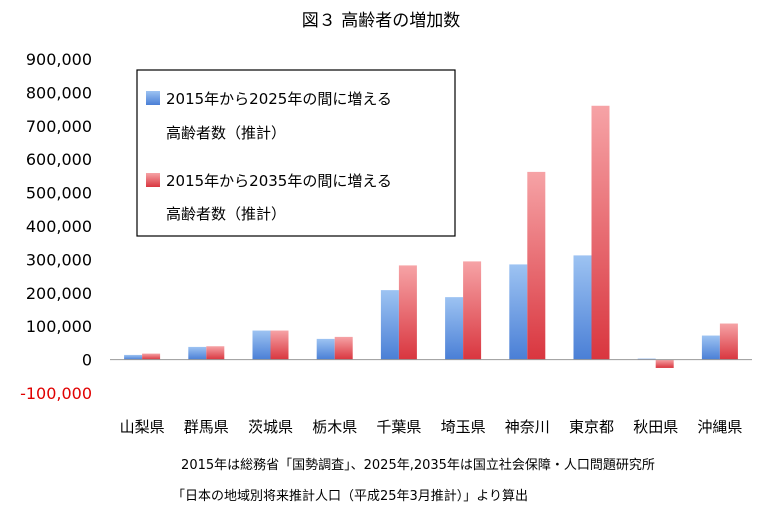  What do you see at coordinates (59, 293) in the screenshot?
I see `y-tick-label: 200,000` at bounding box center [59, 293].